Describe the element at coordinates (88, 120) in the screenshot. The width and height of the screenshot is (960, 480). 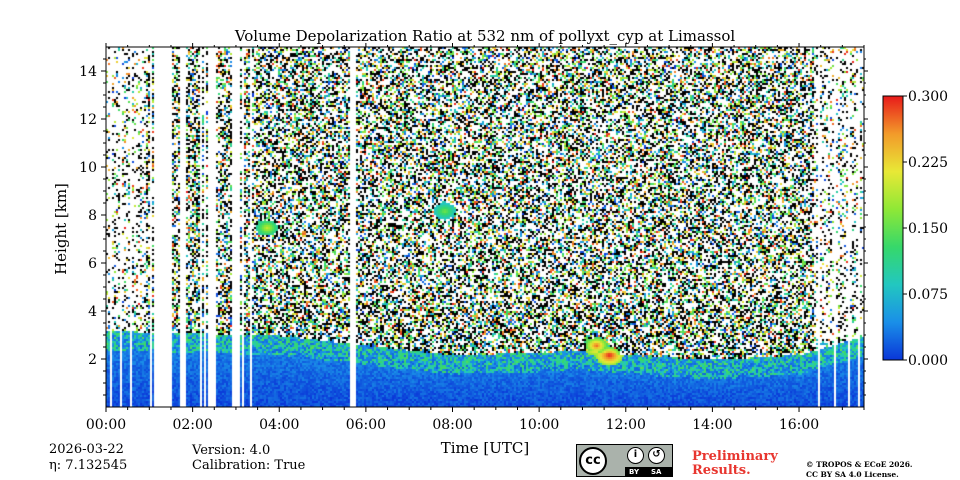
I see `y-tick-label: 12` at that location.